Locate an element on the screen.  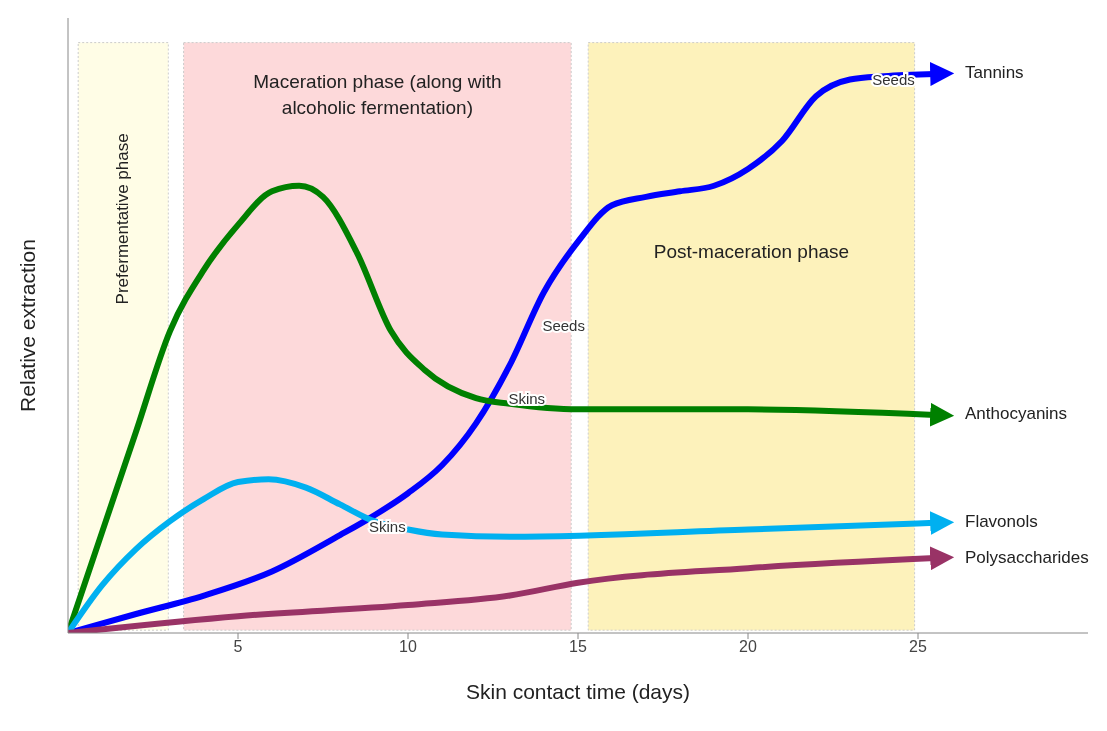
x-axis-title: Skin contact time (days) is located at coordinates (578, 691).